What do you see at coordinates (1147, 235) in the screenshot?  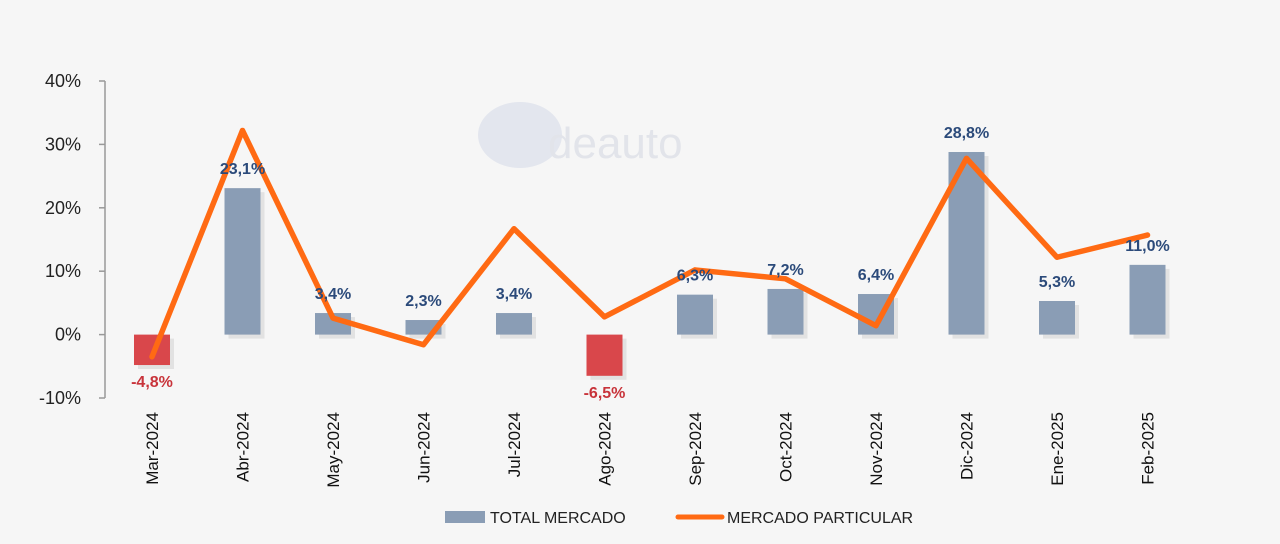 I see `line-point-feb-2025` at bounding box center [1147, 235].